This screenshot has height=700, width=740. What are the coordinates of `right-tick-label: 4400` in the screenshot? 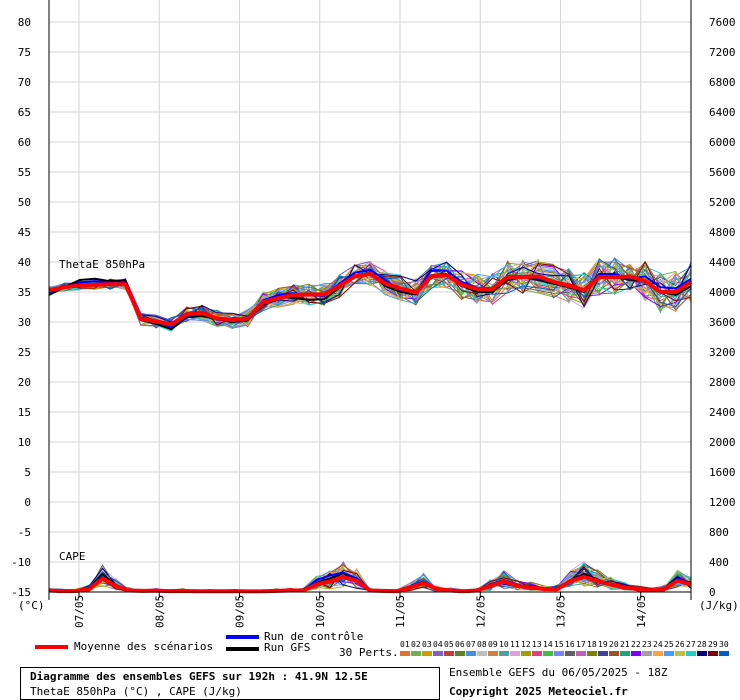 It's located at (722, 262).